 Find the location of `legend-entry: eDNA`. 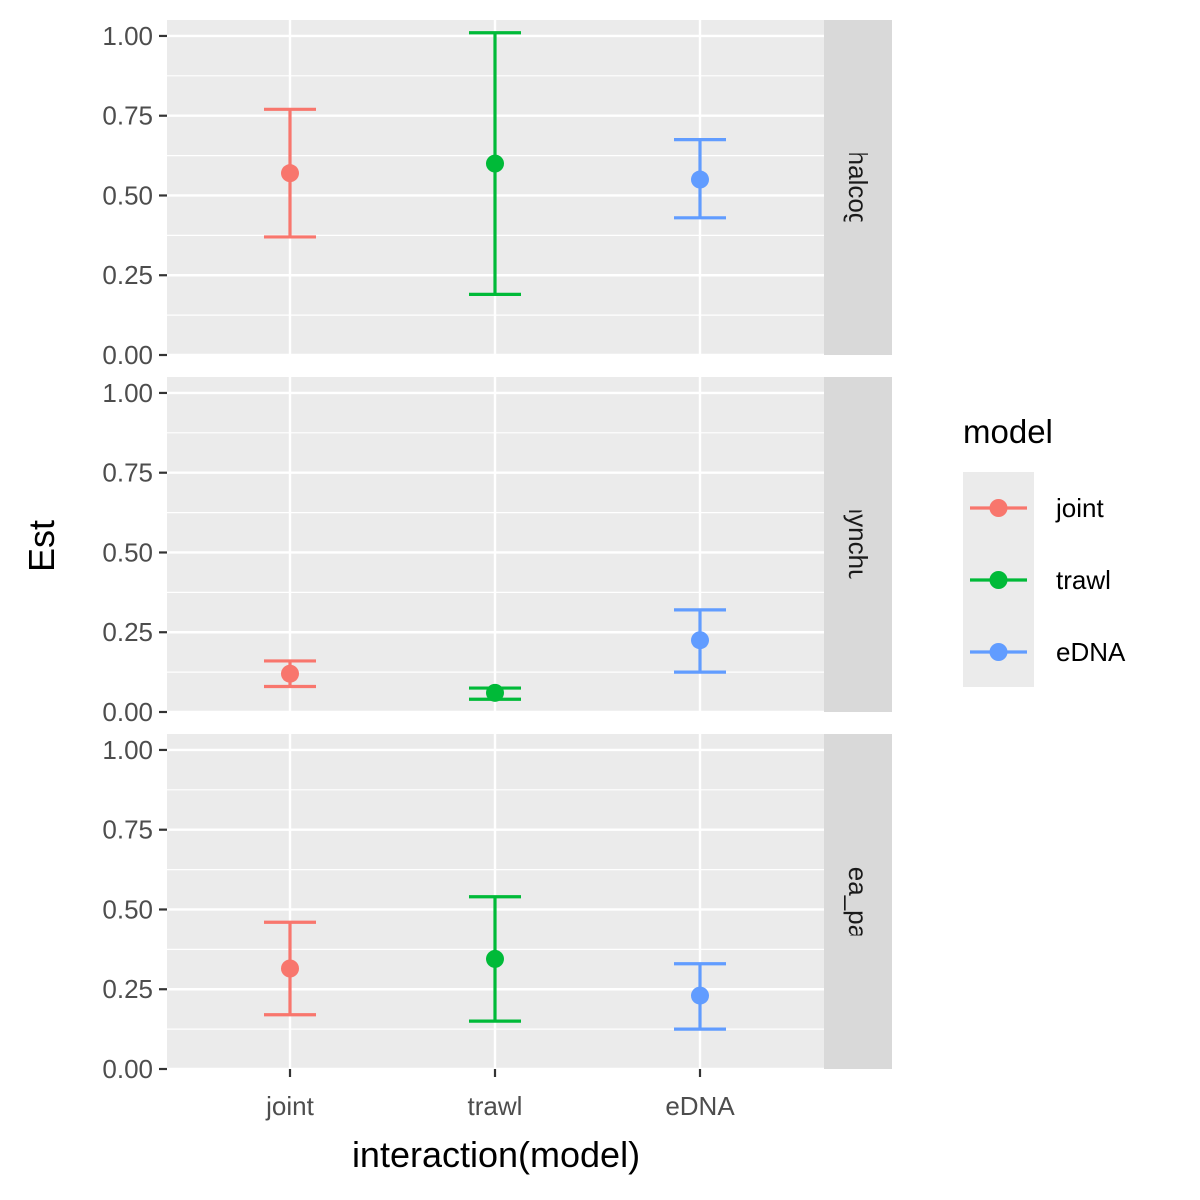

legend-entry: eDNA is located at coordinates (1048, 652).